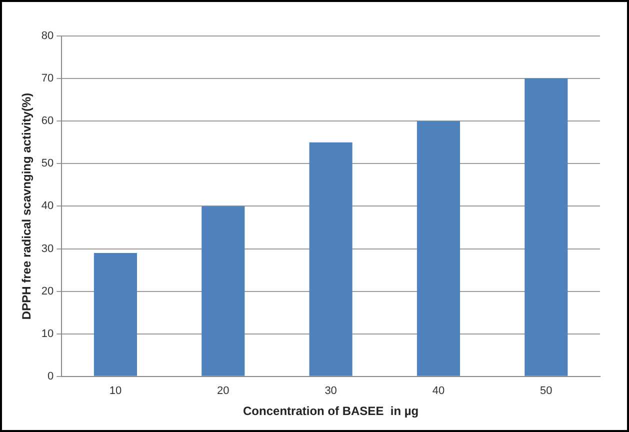  Describe the element at coordinates (47, 248) in the screenshot. I see `y-tick-label: 30` at that location.